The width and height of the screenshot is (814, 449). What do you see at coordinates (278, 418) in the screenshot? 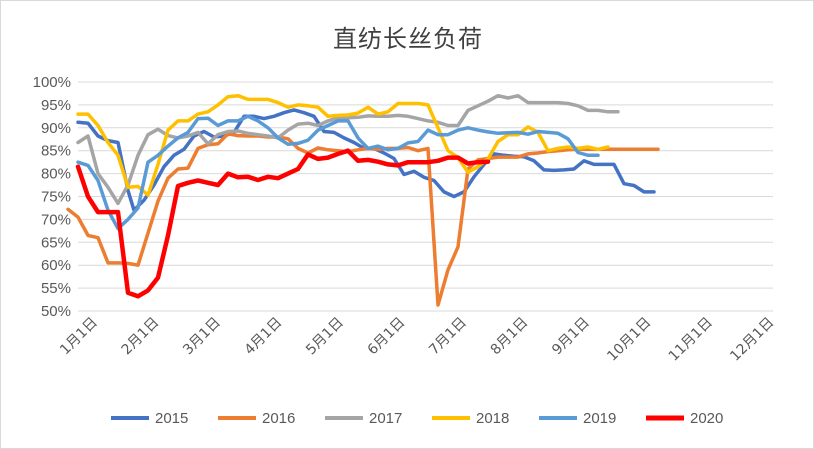
I see `legend-label-2016: 2016` at bounding box center [278, 418].